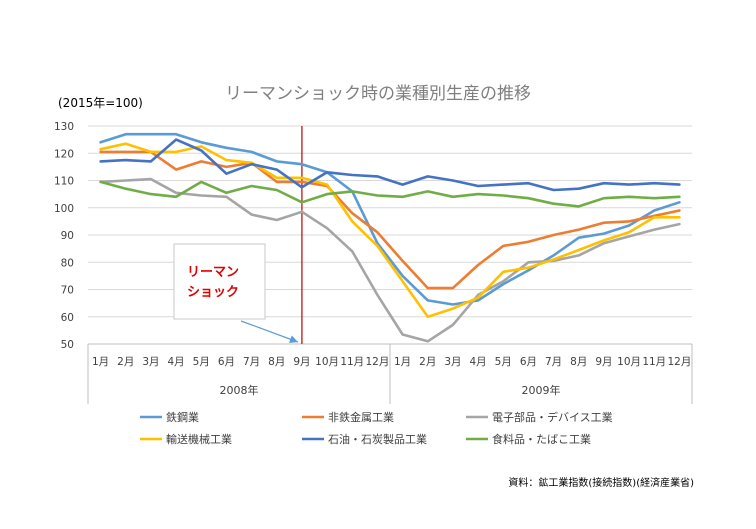  What do you see at coordinates (64, 154) in the screenshot?
I see `y-tick-label: 120` at bounding box center [64, 154].